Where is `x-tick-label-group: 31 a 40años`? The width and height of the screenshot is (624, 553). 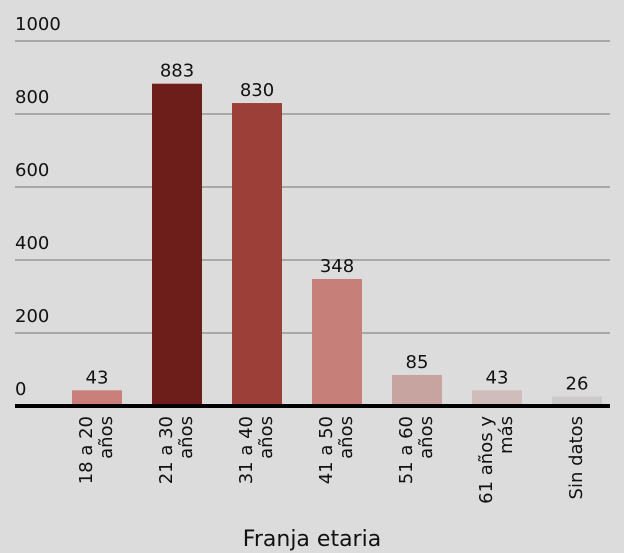 x-tick-label-group: 31 a 40años is located at coordinates (256, 450).